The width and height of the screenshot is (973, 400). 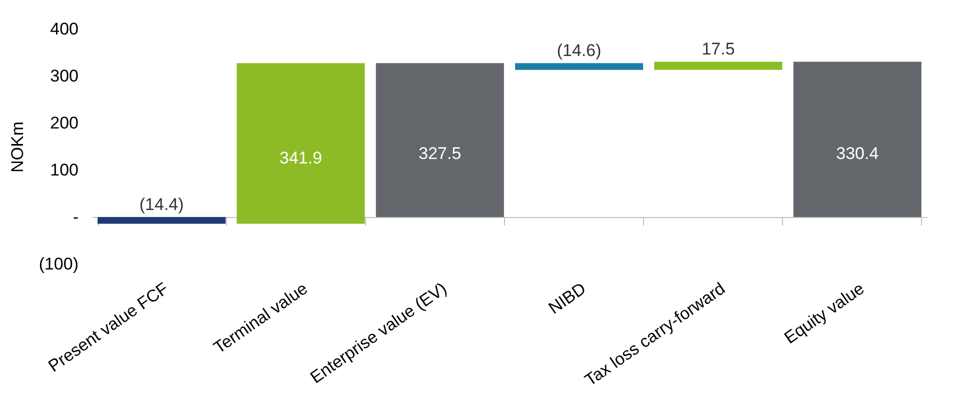 What do you see at coordinates (64, 123) in the screenshot?
I see `y-tick-label: 200` at bounding box center [64, 123].